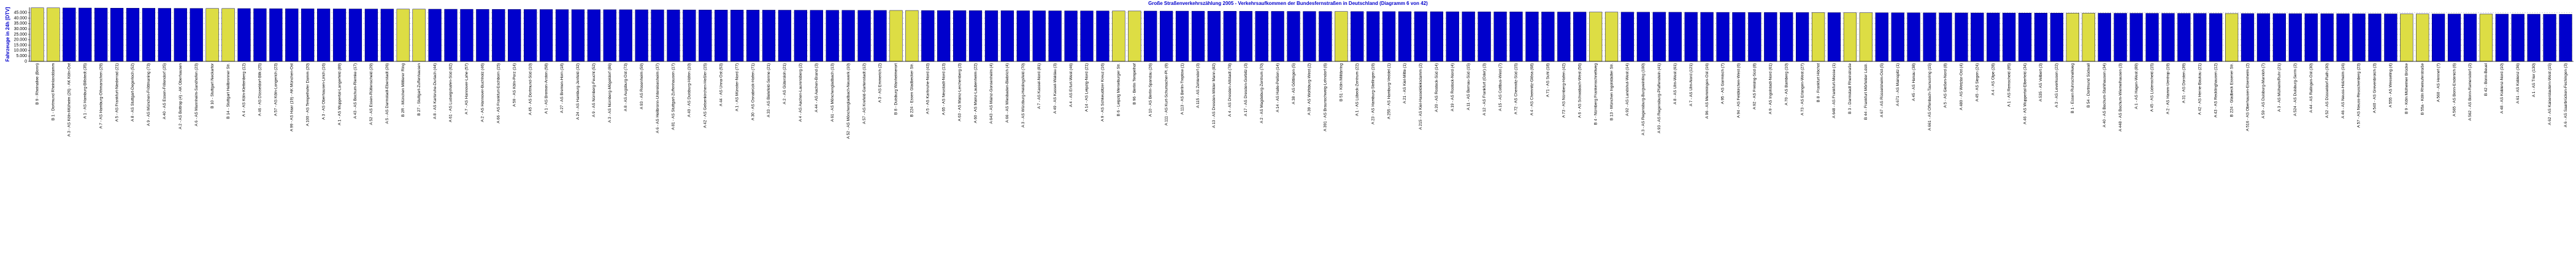 This screenshot has width=2576, height=275. Describe the element at coordinates (975, 93) in the screenshot. I see `x-tick-label: A 60 - AS Mainz-Laubenheim (22)` at that location.